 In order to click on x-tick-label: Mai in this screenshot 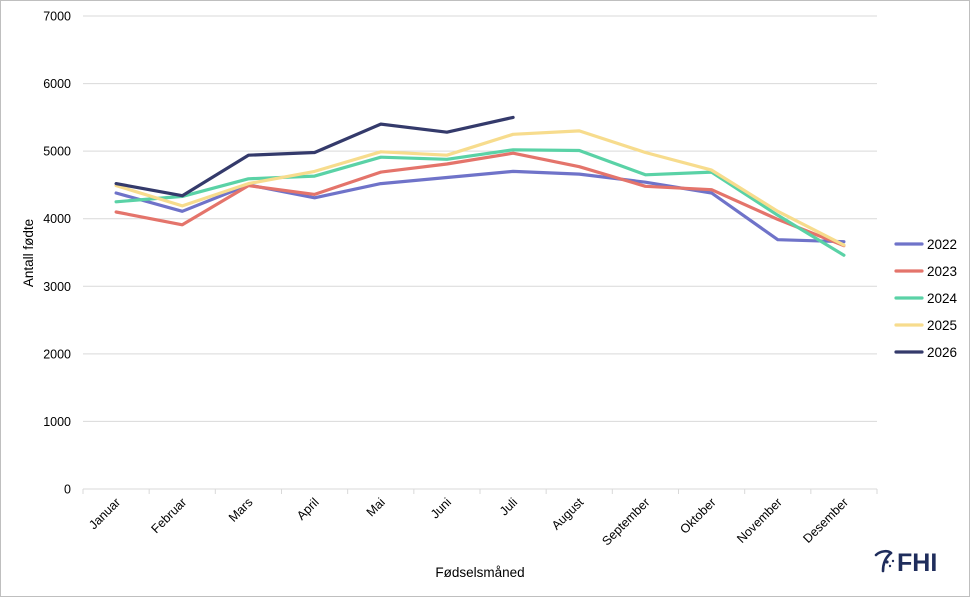, I will do `click(376, 507)`.